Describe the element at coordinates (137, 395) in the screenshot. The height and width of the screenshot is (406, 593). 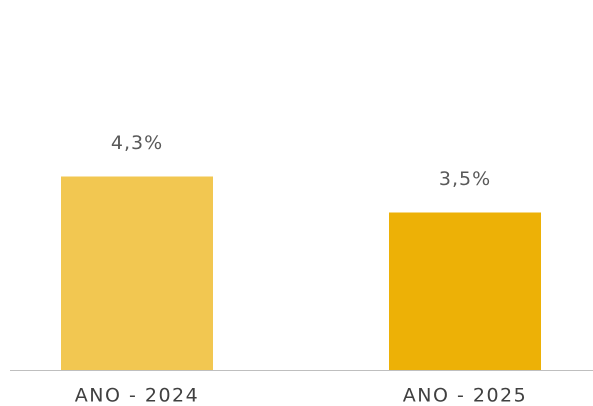
I see `x-tick-label: ANO - 2024` at that location.